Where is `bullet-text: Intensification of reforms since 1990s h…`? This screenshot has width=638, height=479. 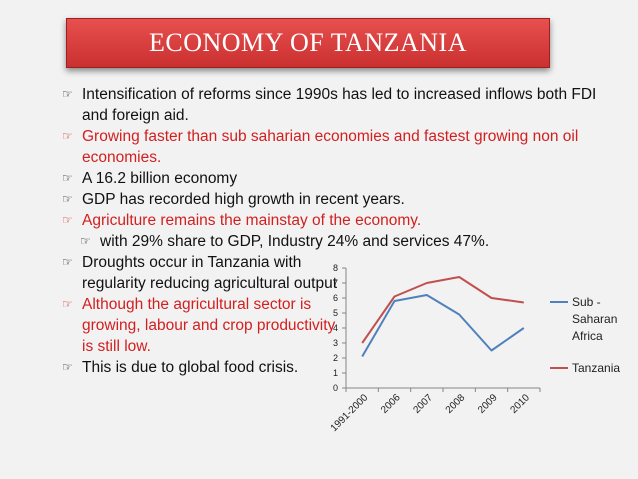
bullet-text: Intensification of reforms since 1990s h… is located at coordinates (339, 105).